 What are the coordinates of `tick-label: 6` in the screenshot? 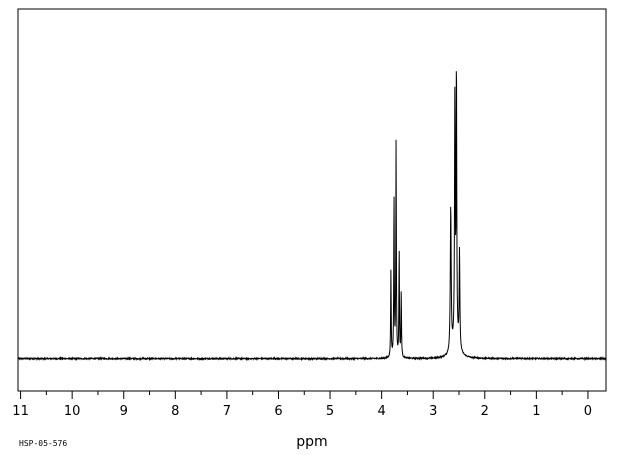 It's located at (278, 411).